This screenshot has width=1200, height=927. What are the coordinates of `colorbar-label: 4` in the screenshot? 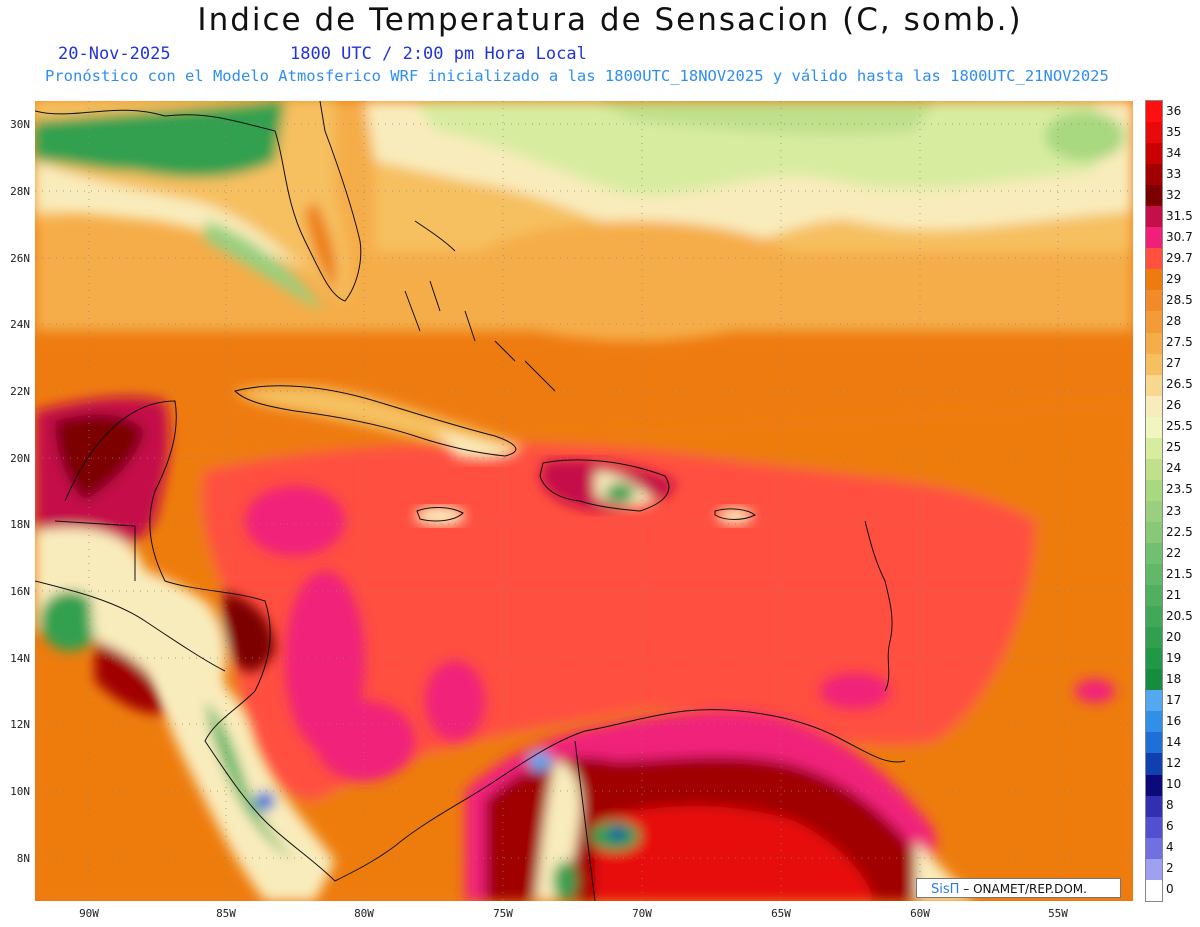 It's located at (1170, 847).